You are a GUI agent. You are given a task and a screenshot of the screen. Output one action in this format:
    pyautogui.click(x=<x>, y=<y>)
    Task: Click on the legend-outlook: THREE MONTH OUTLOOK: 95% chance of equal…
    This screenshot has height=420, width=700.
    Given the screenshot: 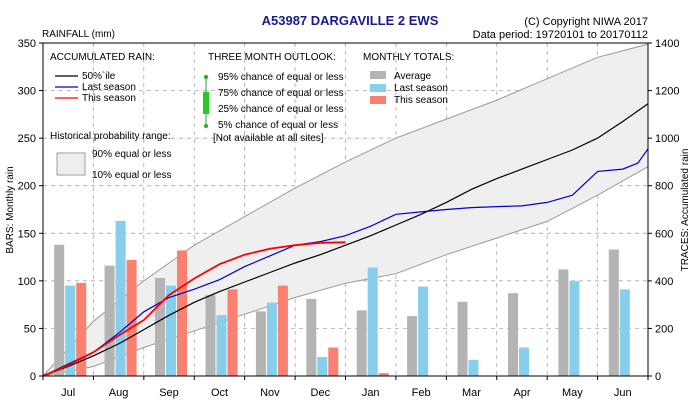 What is the action you would take?
    pyautogui.click(x=273, y=98)
    